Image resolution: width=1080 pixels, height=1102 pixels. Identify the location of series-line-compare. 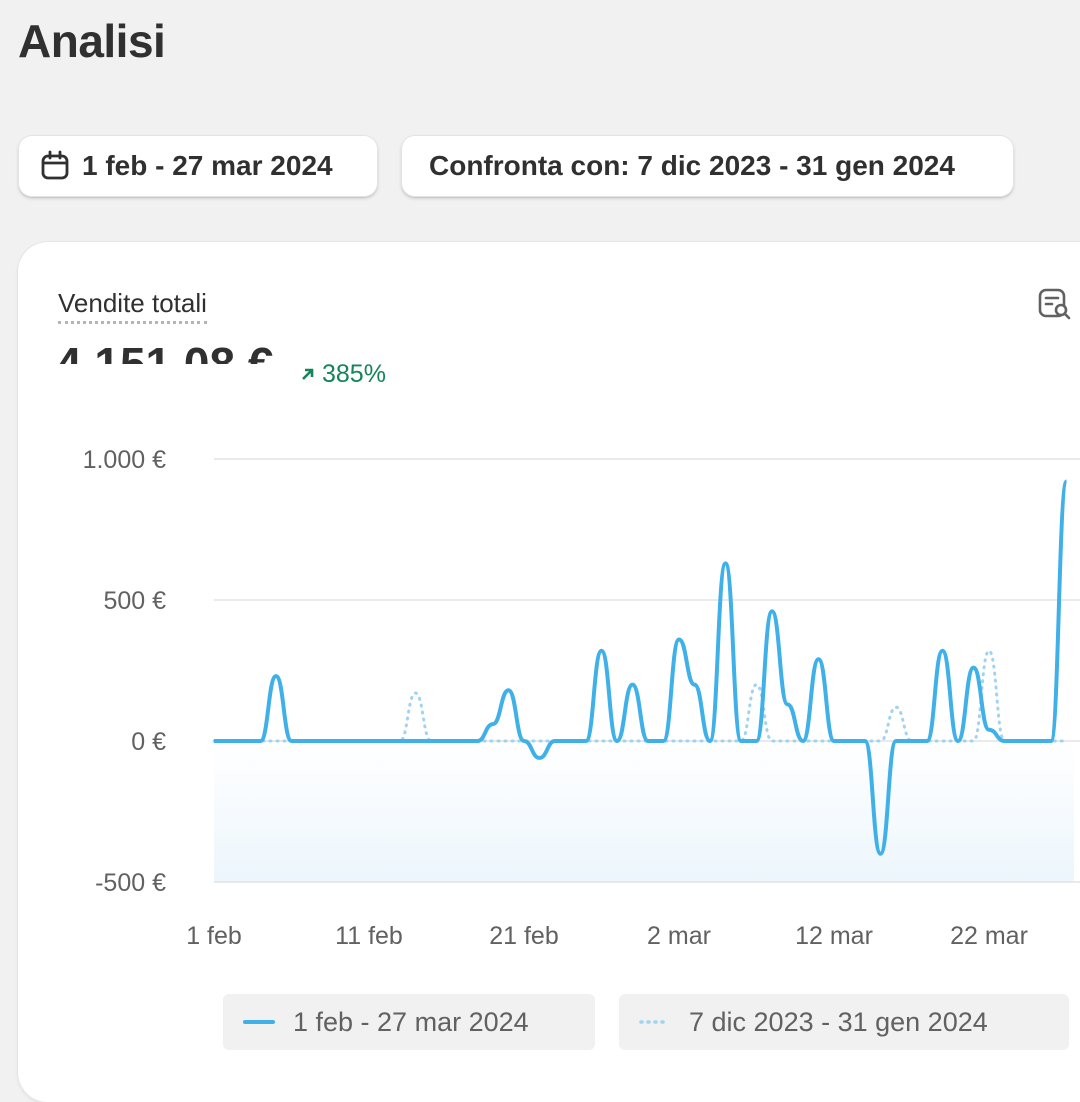
(640, 696).